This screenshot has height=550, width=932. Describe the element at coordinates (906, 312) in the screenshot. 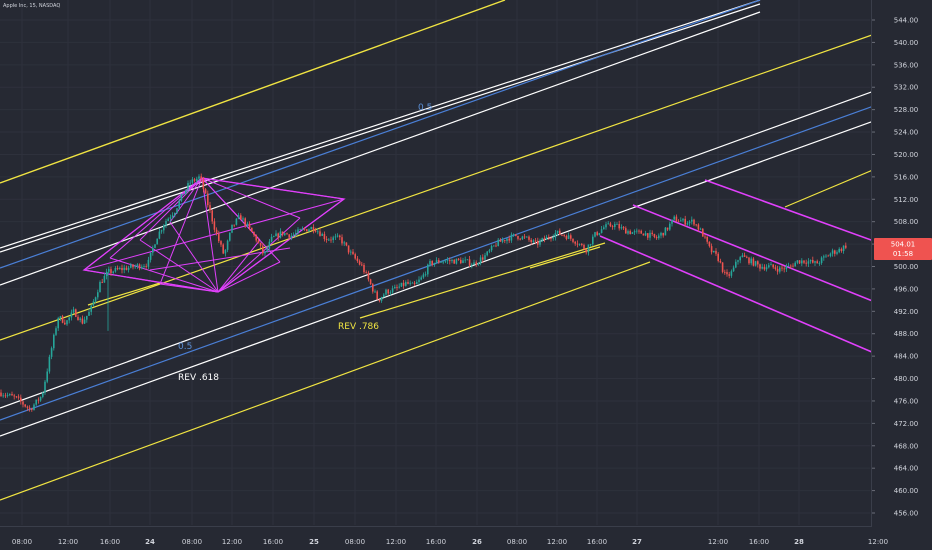

I see `price-tick-label: 492.00` at that location.